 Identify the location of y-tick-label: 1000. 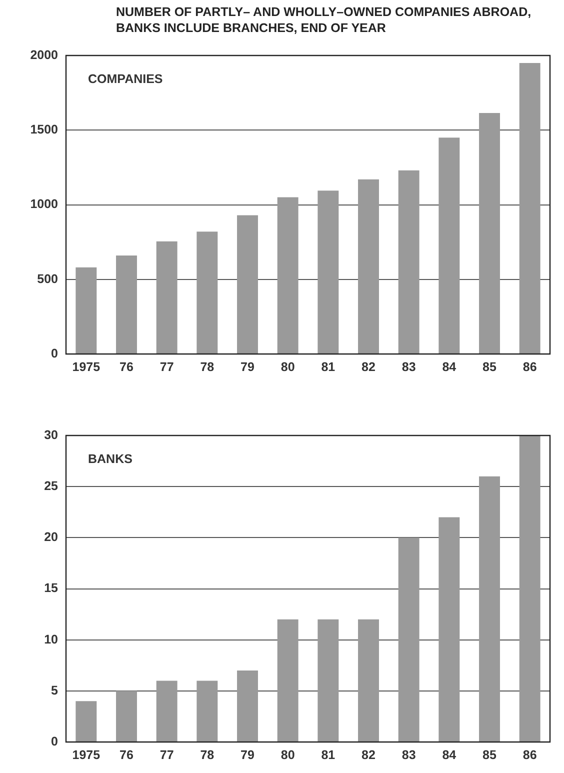
(44, 204).